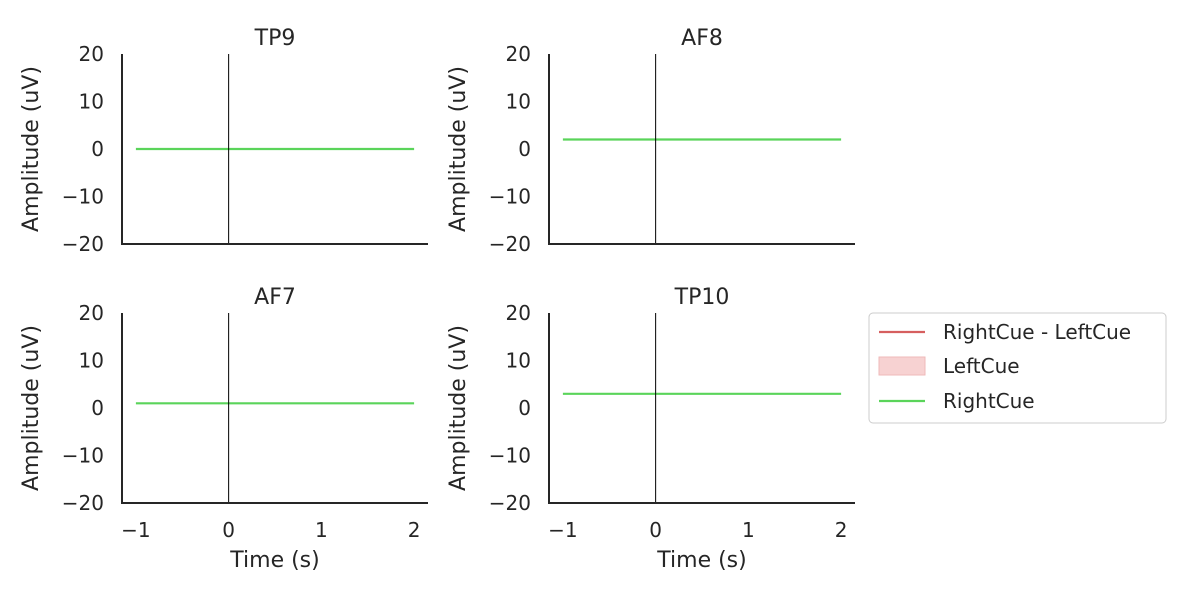 Image resolution: width=1200 pixels, height=600 pixels. What do you see at coordinates (275, 297) in the screenshot?
I see `panel-title: AF7` at bounding box center [275, 297].